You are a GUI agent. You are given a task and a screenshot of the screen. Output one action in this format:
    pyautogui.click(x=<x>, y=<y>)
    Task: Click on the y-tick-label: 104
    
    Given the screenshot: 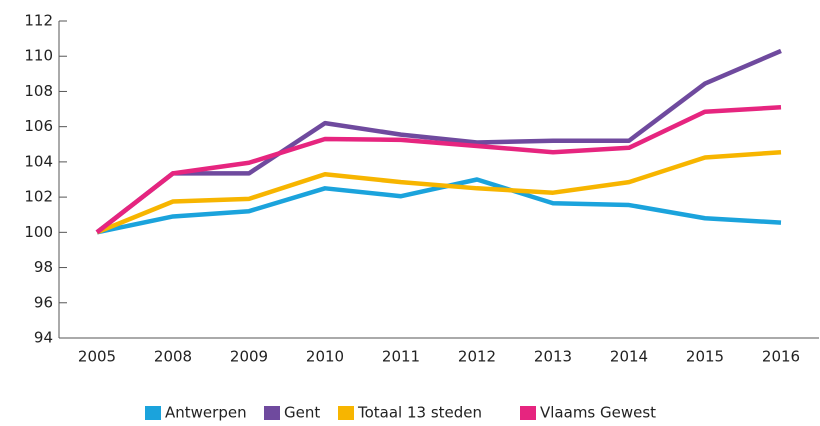 What is the action you would take?
    pyautogui.click(x=38, y=161)
    